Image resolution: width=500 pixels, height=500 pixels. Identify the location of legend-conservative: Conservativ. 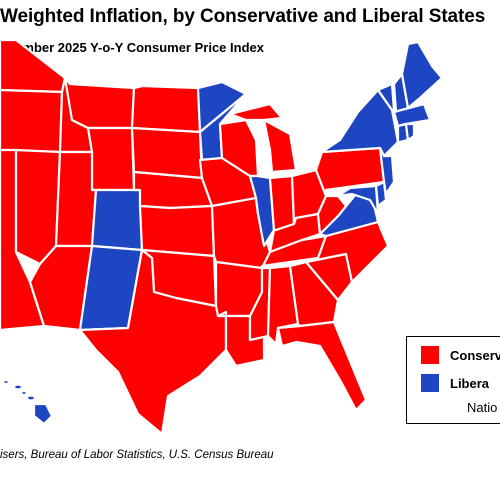
(460, 355).